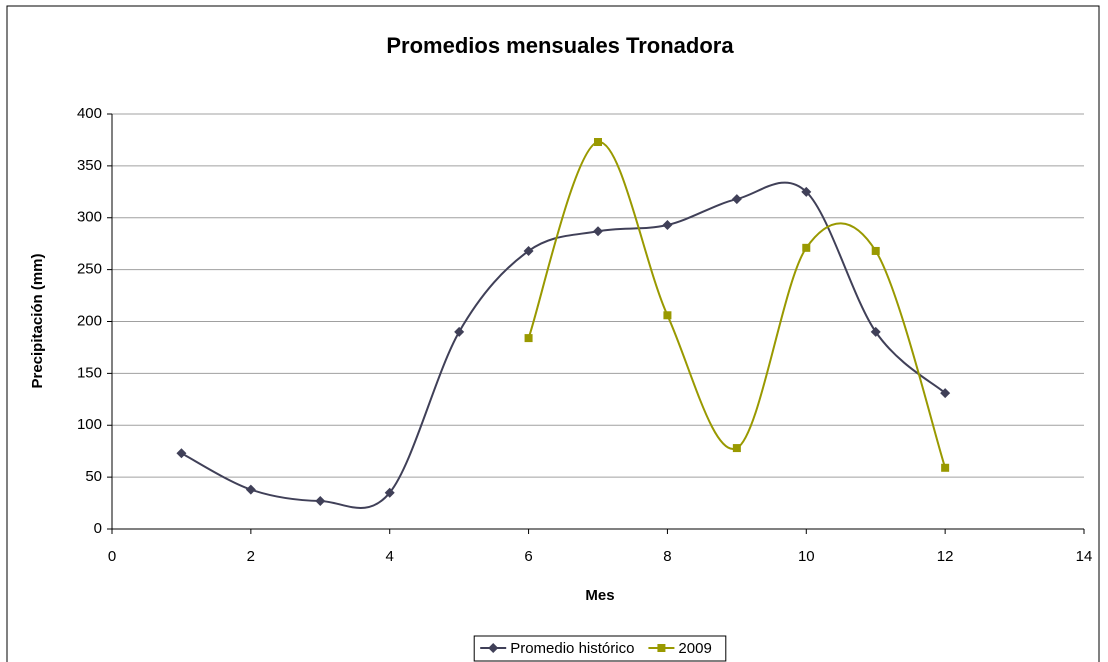 This screenshot has width=1108, height=662. Describe the element at coordinates (945, 556) in the screenshot. I see `x-tick-label: 12` at that location.